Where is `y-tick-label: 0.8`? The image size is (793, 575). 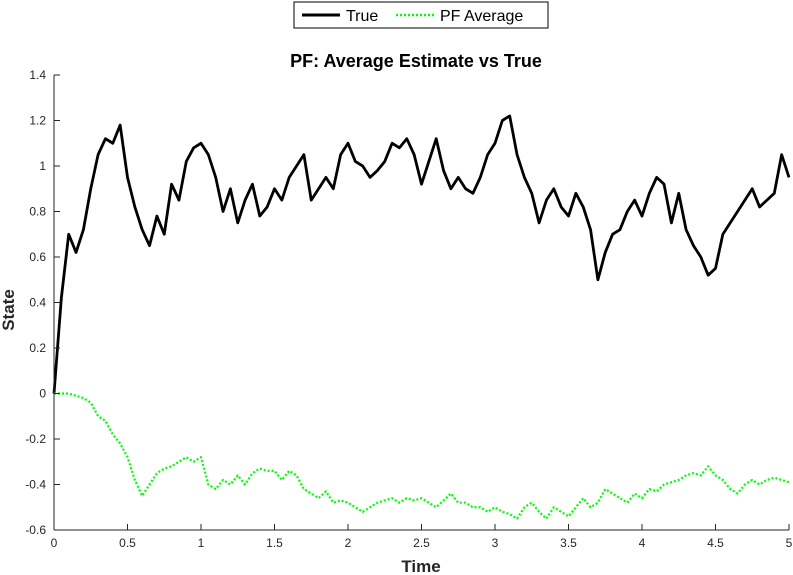
y-tick-label: 0.8 is located at coordinates (37, 212).